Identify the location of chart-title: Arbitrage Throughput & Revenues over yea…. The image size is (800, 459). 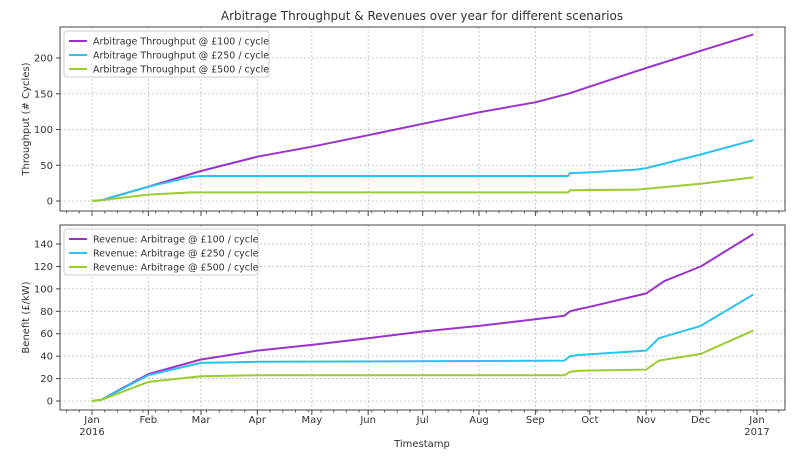
(422, 16).